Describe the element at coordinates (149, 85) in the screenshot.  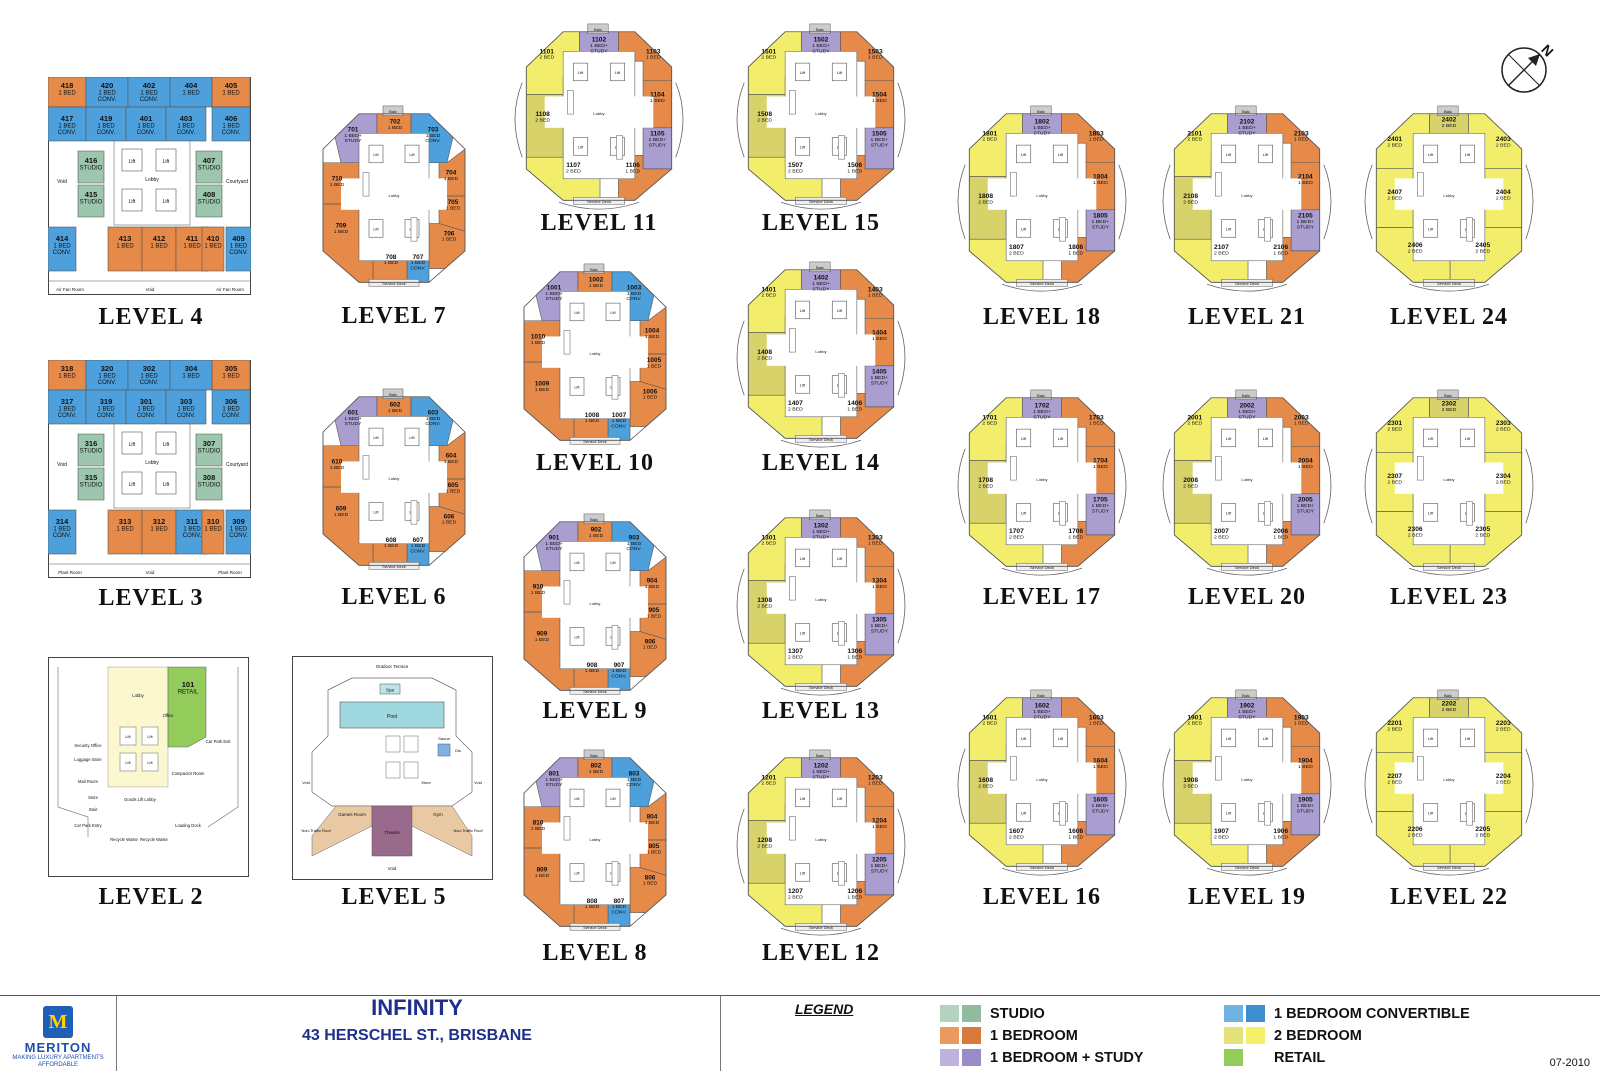
I see `unit-number: 402` at that location.